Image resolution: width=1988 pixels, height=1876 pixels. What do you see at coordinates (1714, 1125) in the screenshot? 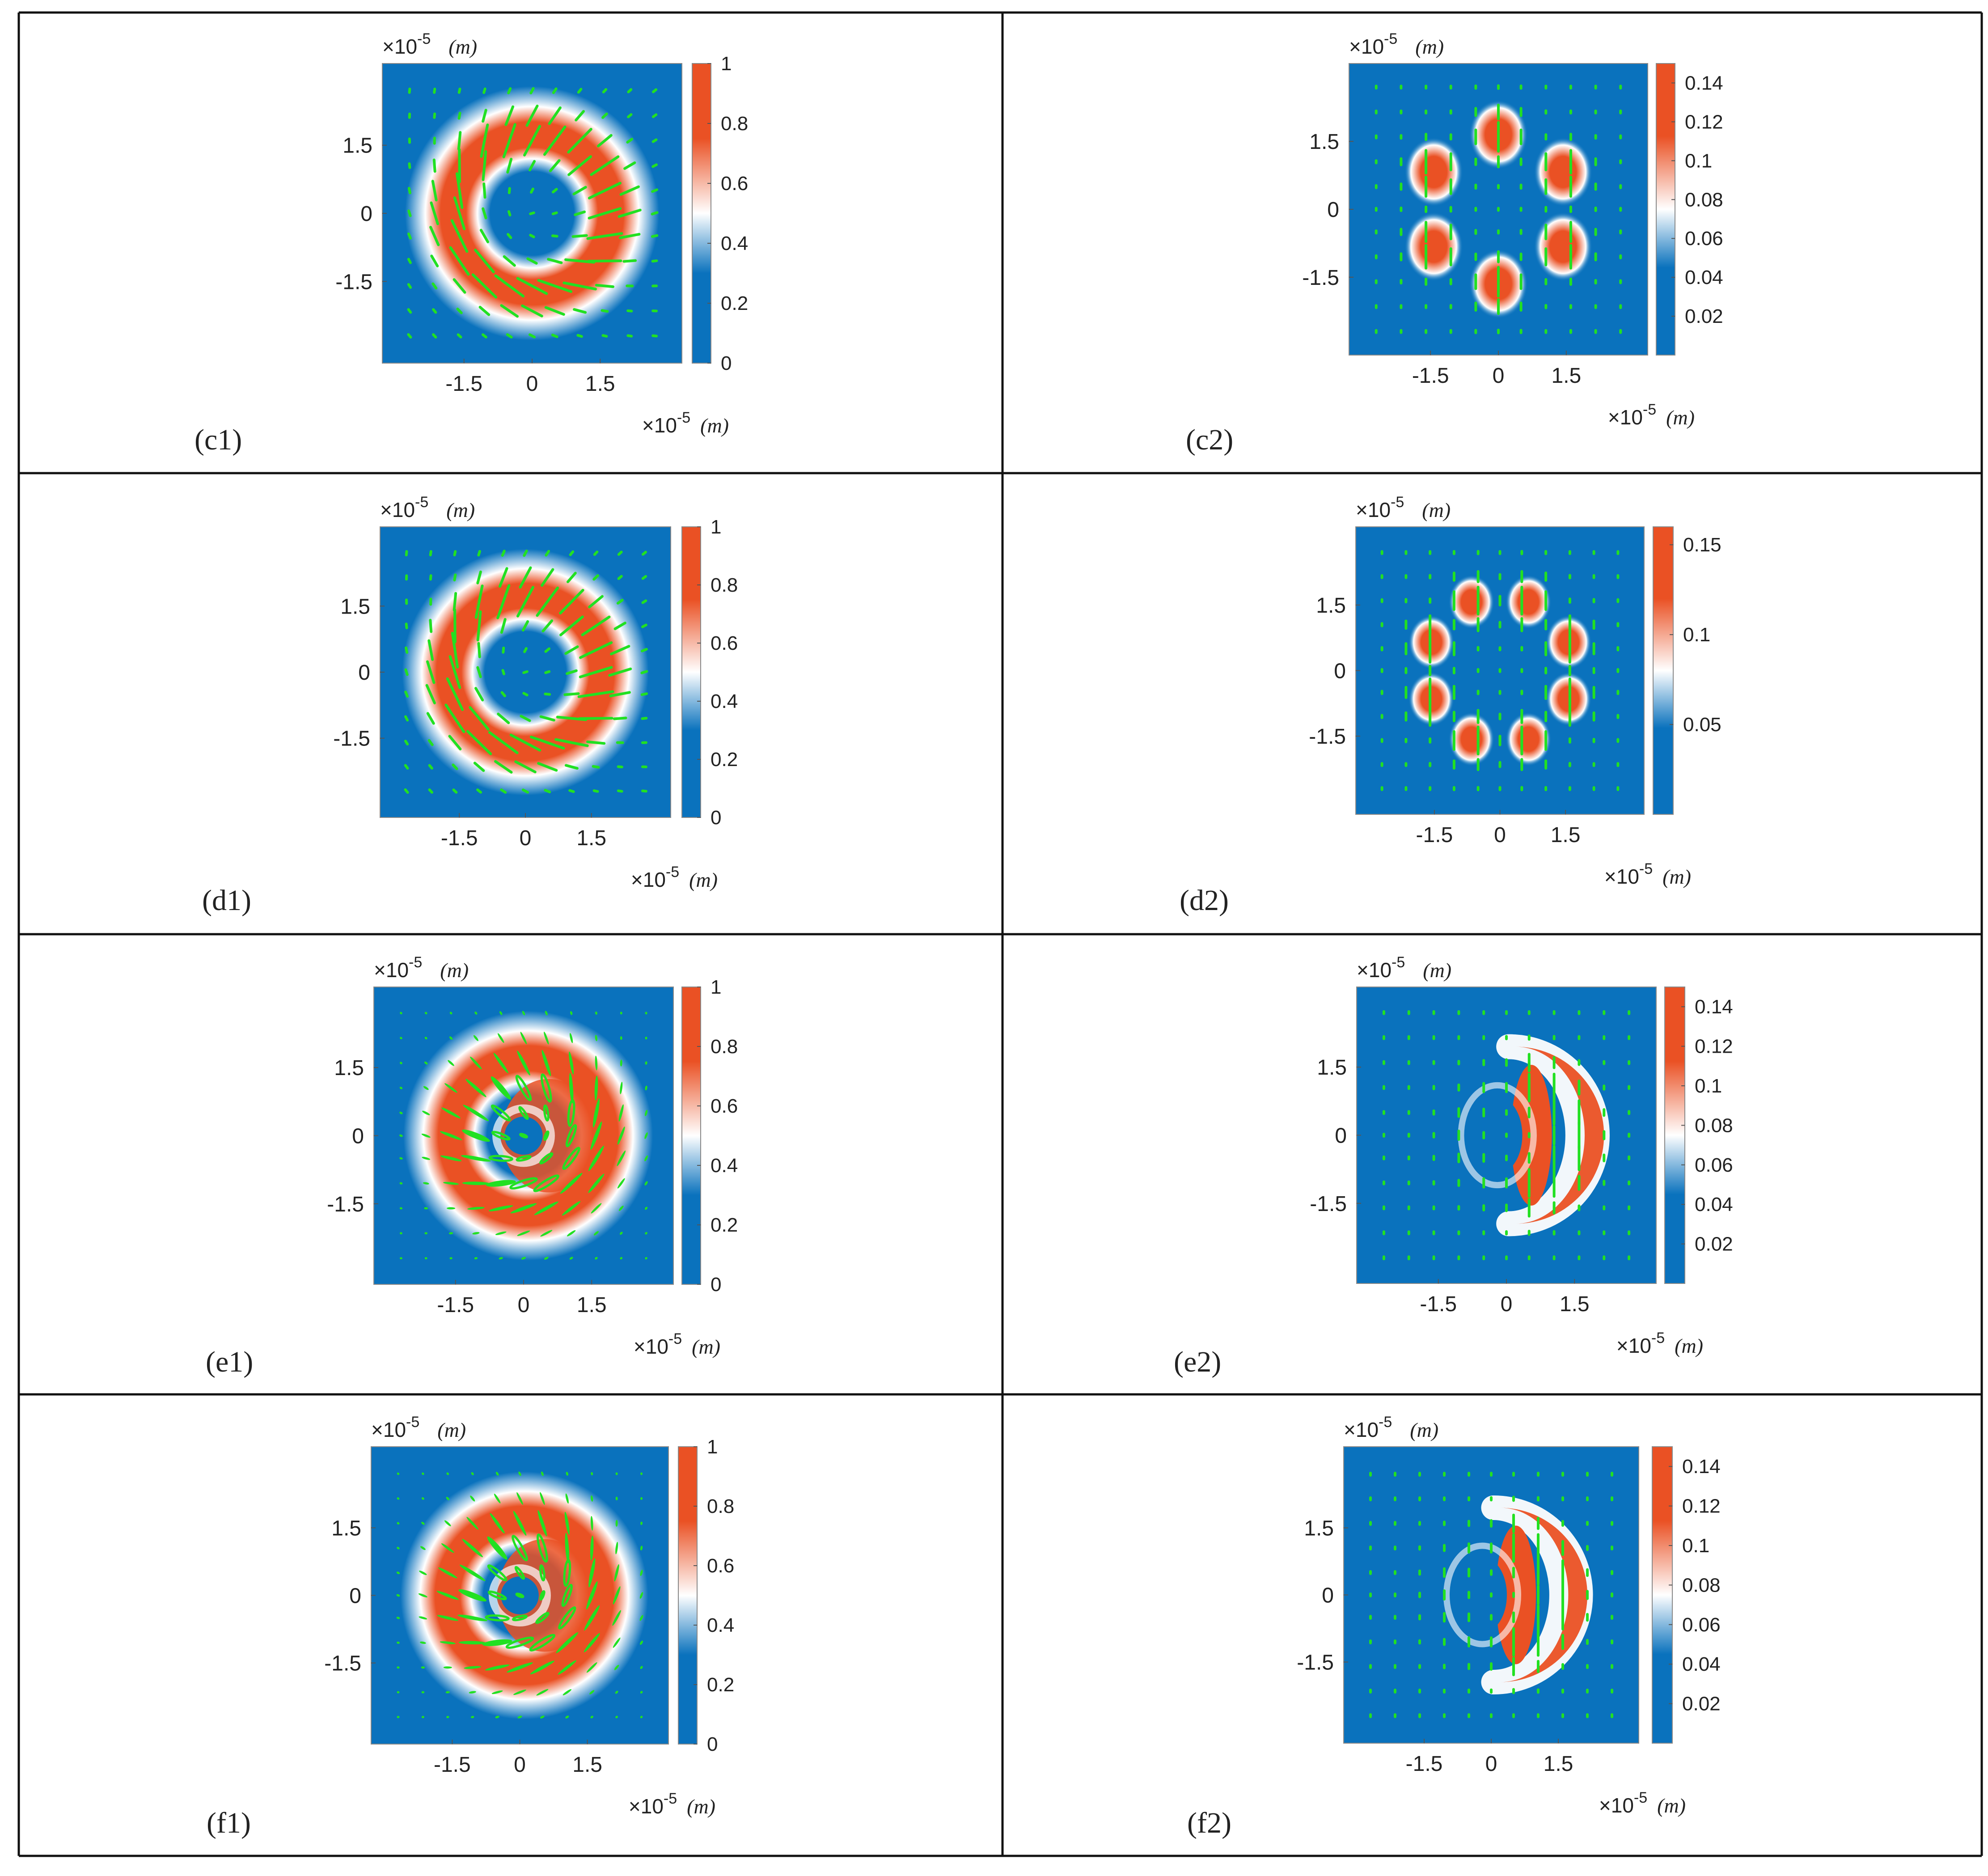
I see `colorbar-tick-label: 0.08` at bounding box center [1714, 1125].